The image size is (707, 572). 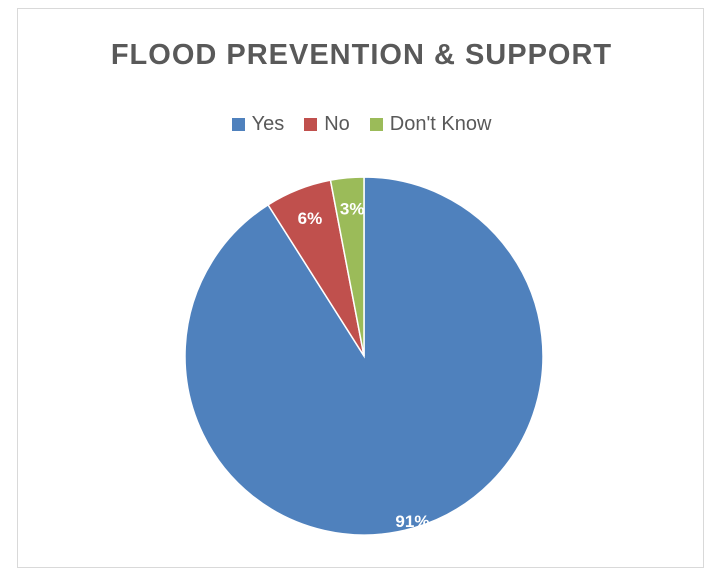 I want to click on legend-swatch-no, so click(x=311, y=124).